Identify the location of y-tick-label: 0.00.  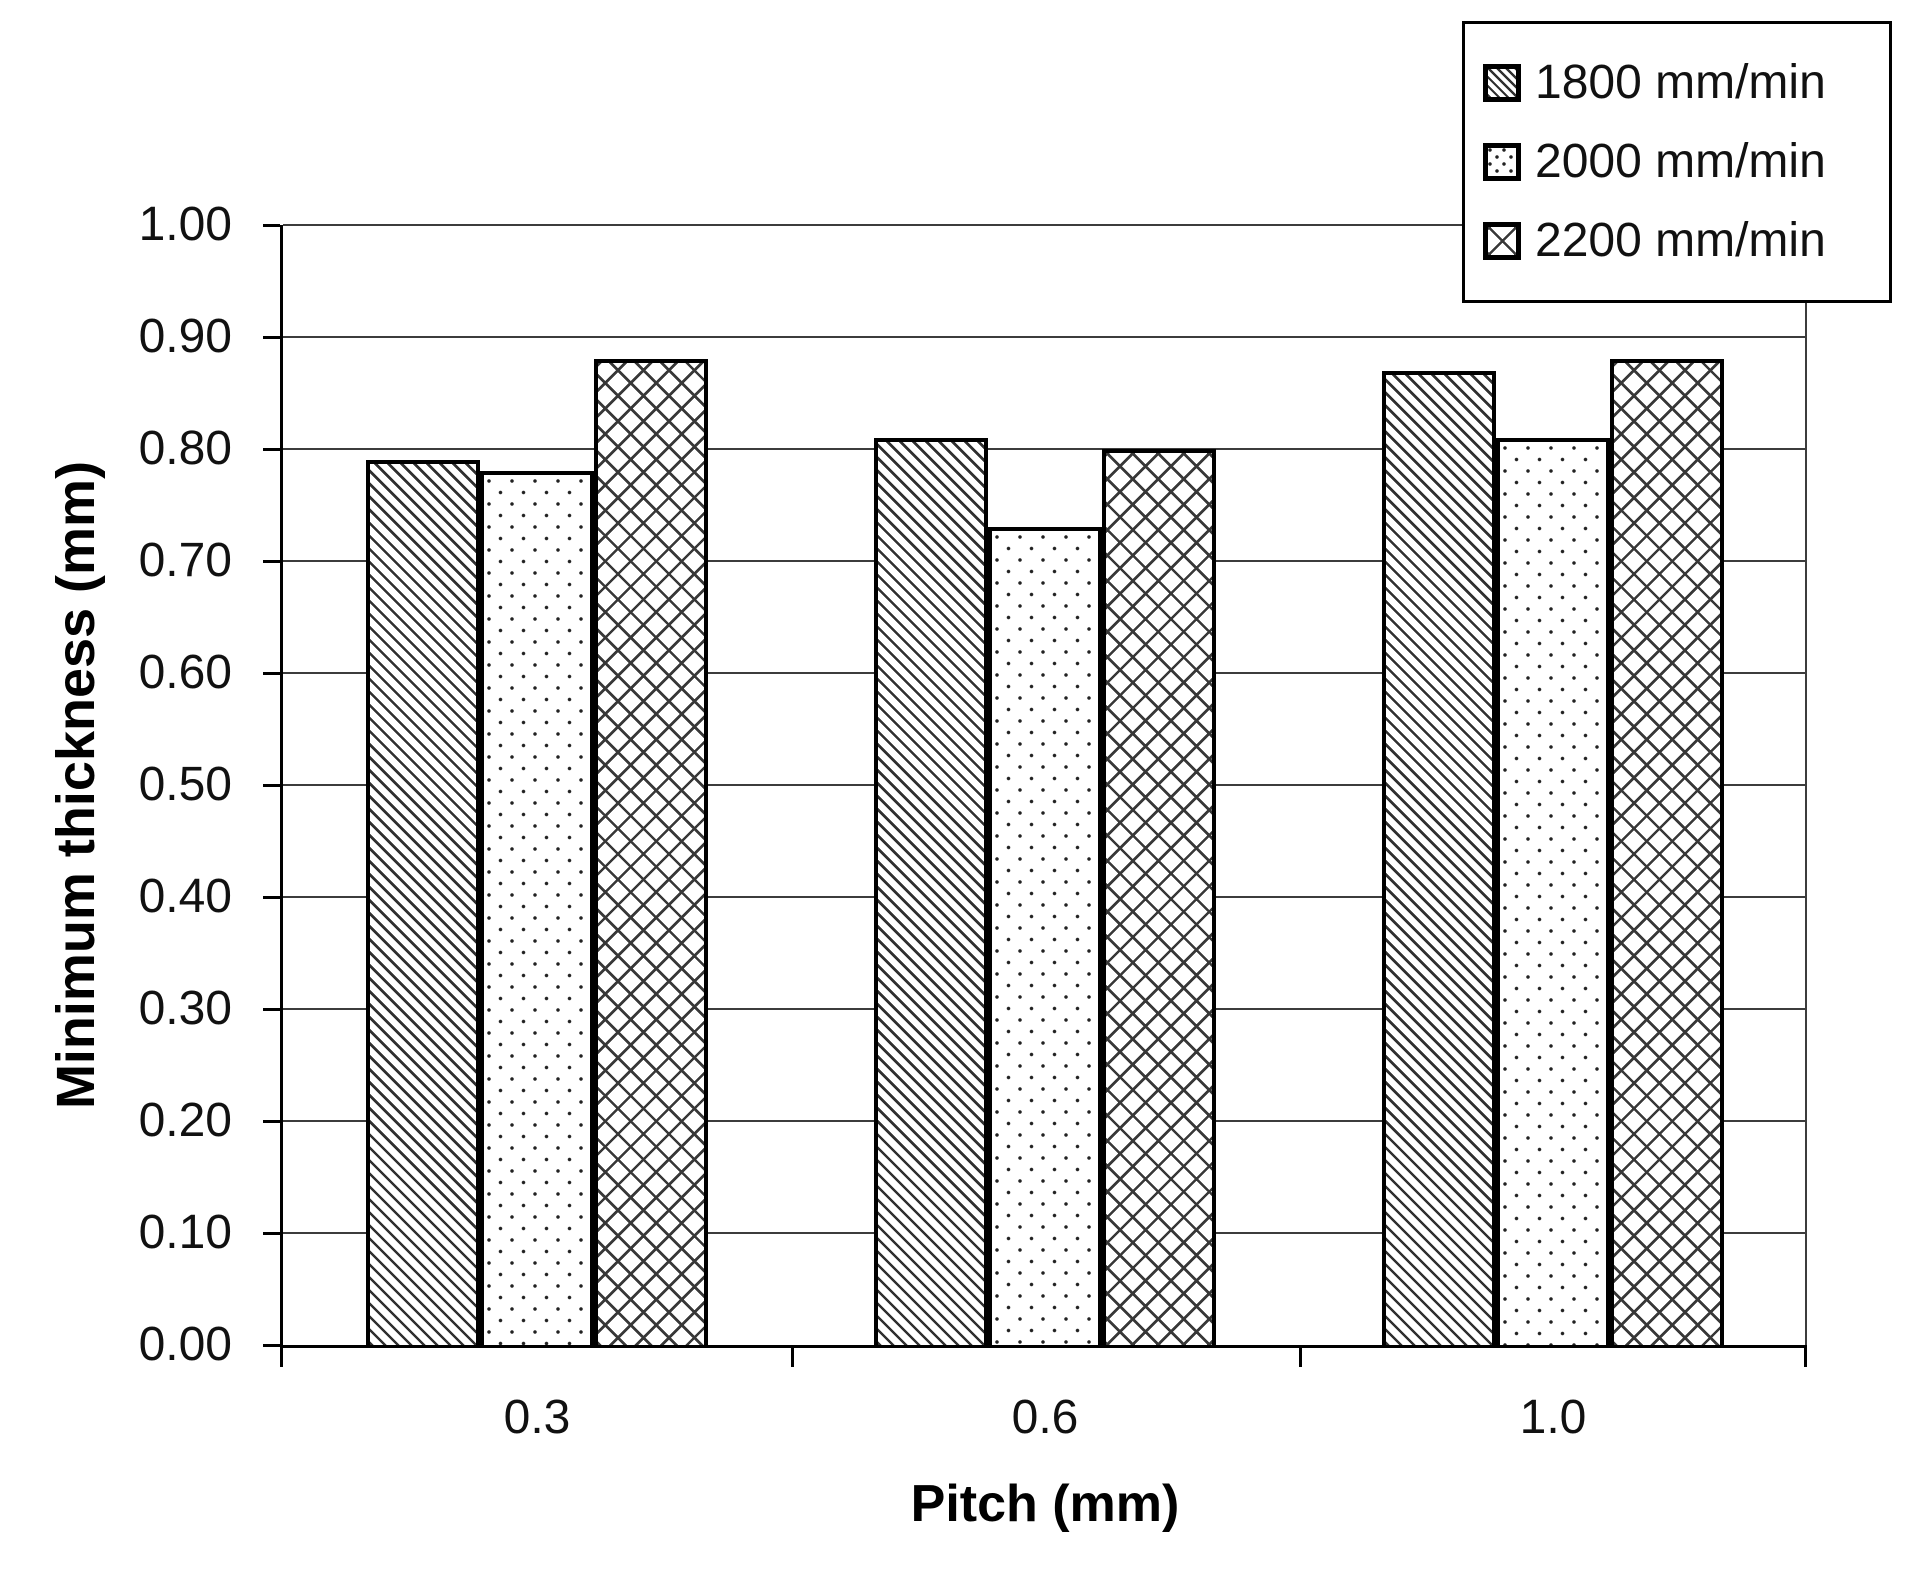
(185, 1344).